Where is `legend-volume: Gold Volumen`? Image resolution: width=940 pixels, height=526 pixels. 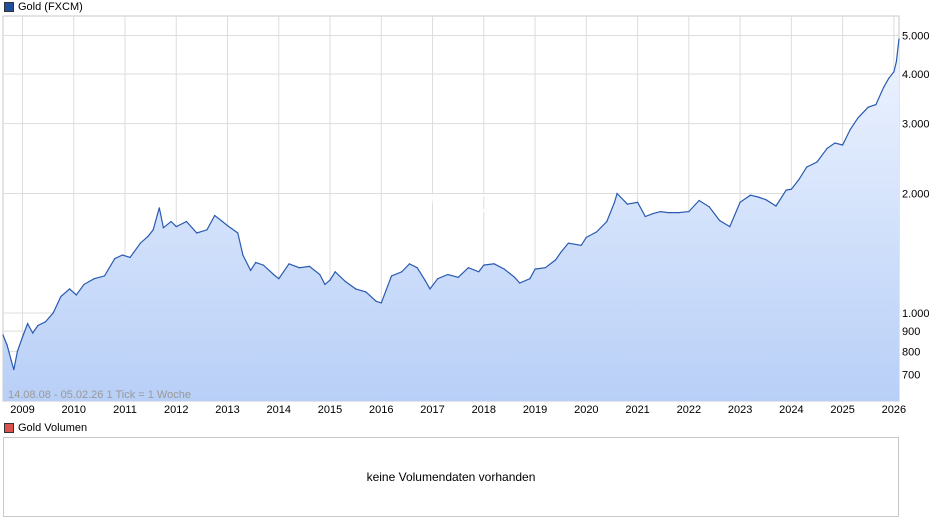
legend-volume: Gold Volumen is located at coordinates (45, 428).